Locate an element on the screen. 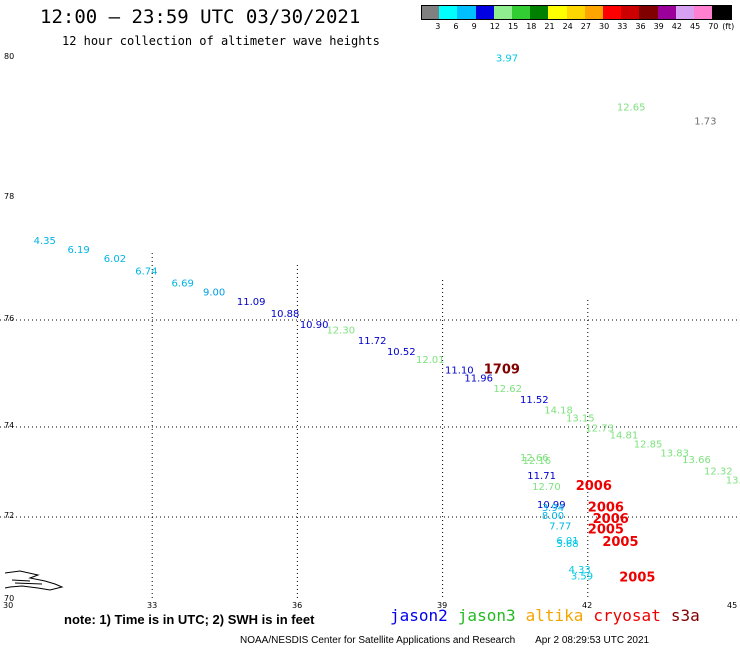 This screenshot has width=740, height=650. wave-height-label: 1709 is located at coordinates (502, 370).